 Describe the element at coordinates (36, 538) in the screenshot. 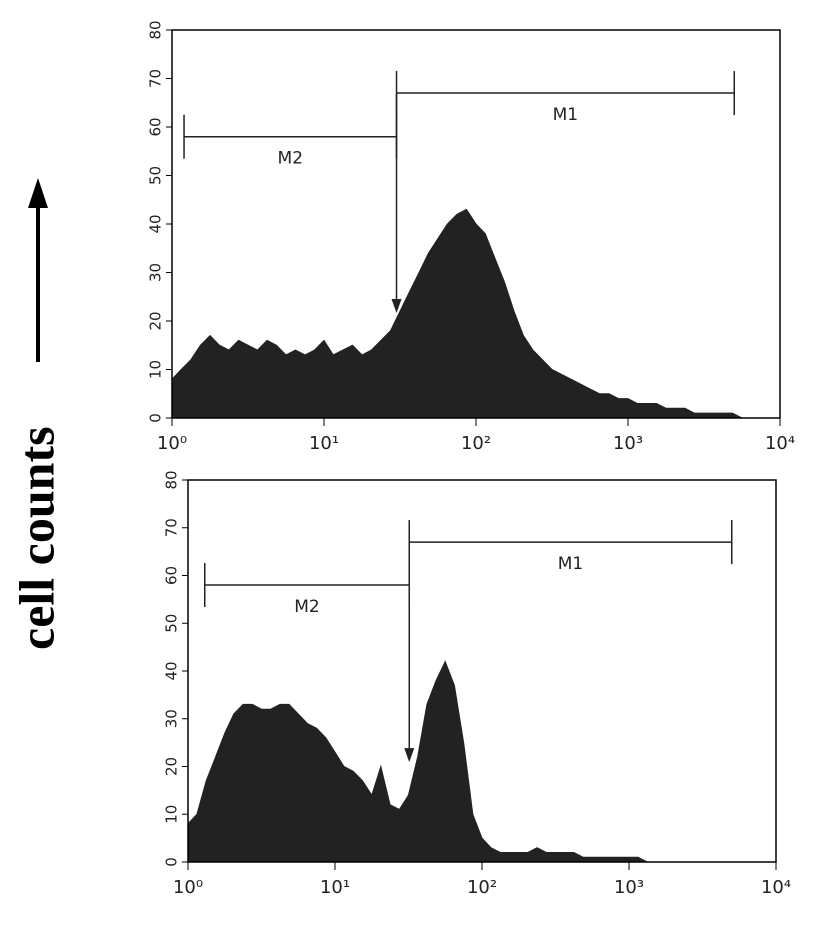

I see `axis-label: cell counts` at that location.